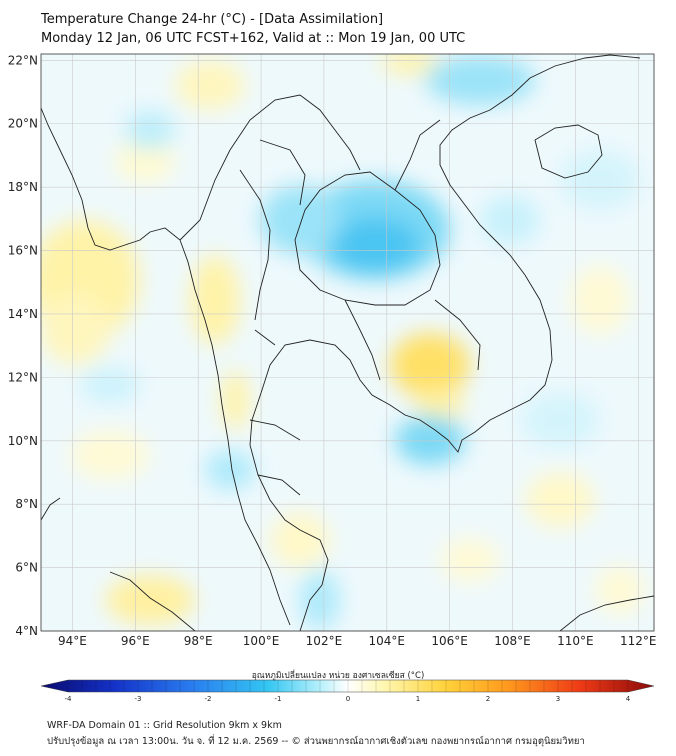 This screenshot has height=756, width=676. Describe the element at coordinates (628, 699) in the screenshot. I see `colorbar-tick-label: 4` at that location.